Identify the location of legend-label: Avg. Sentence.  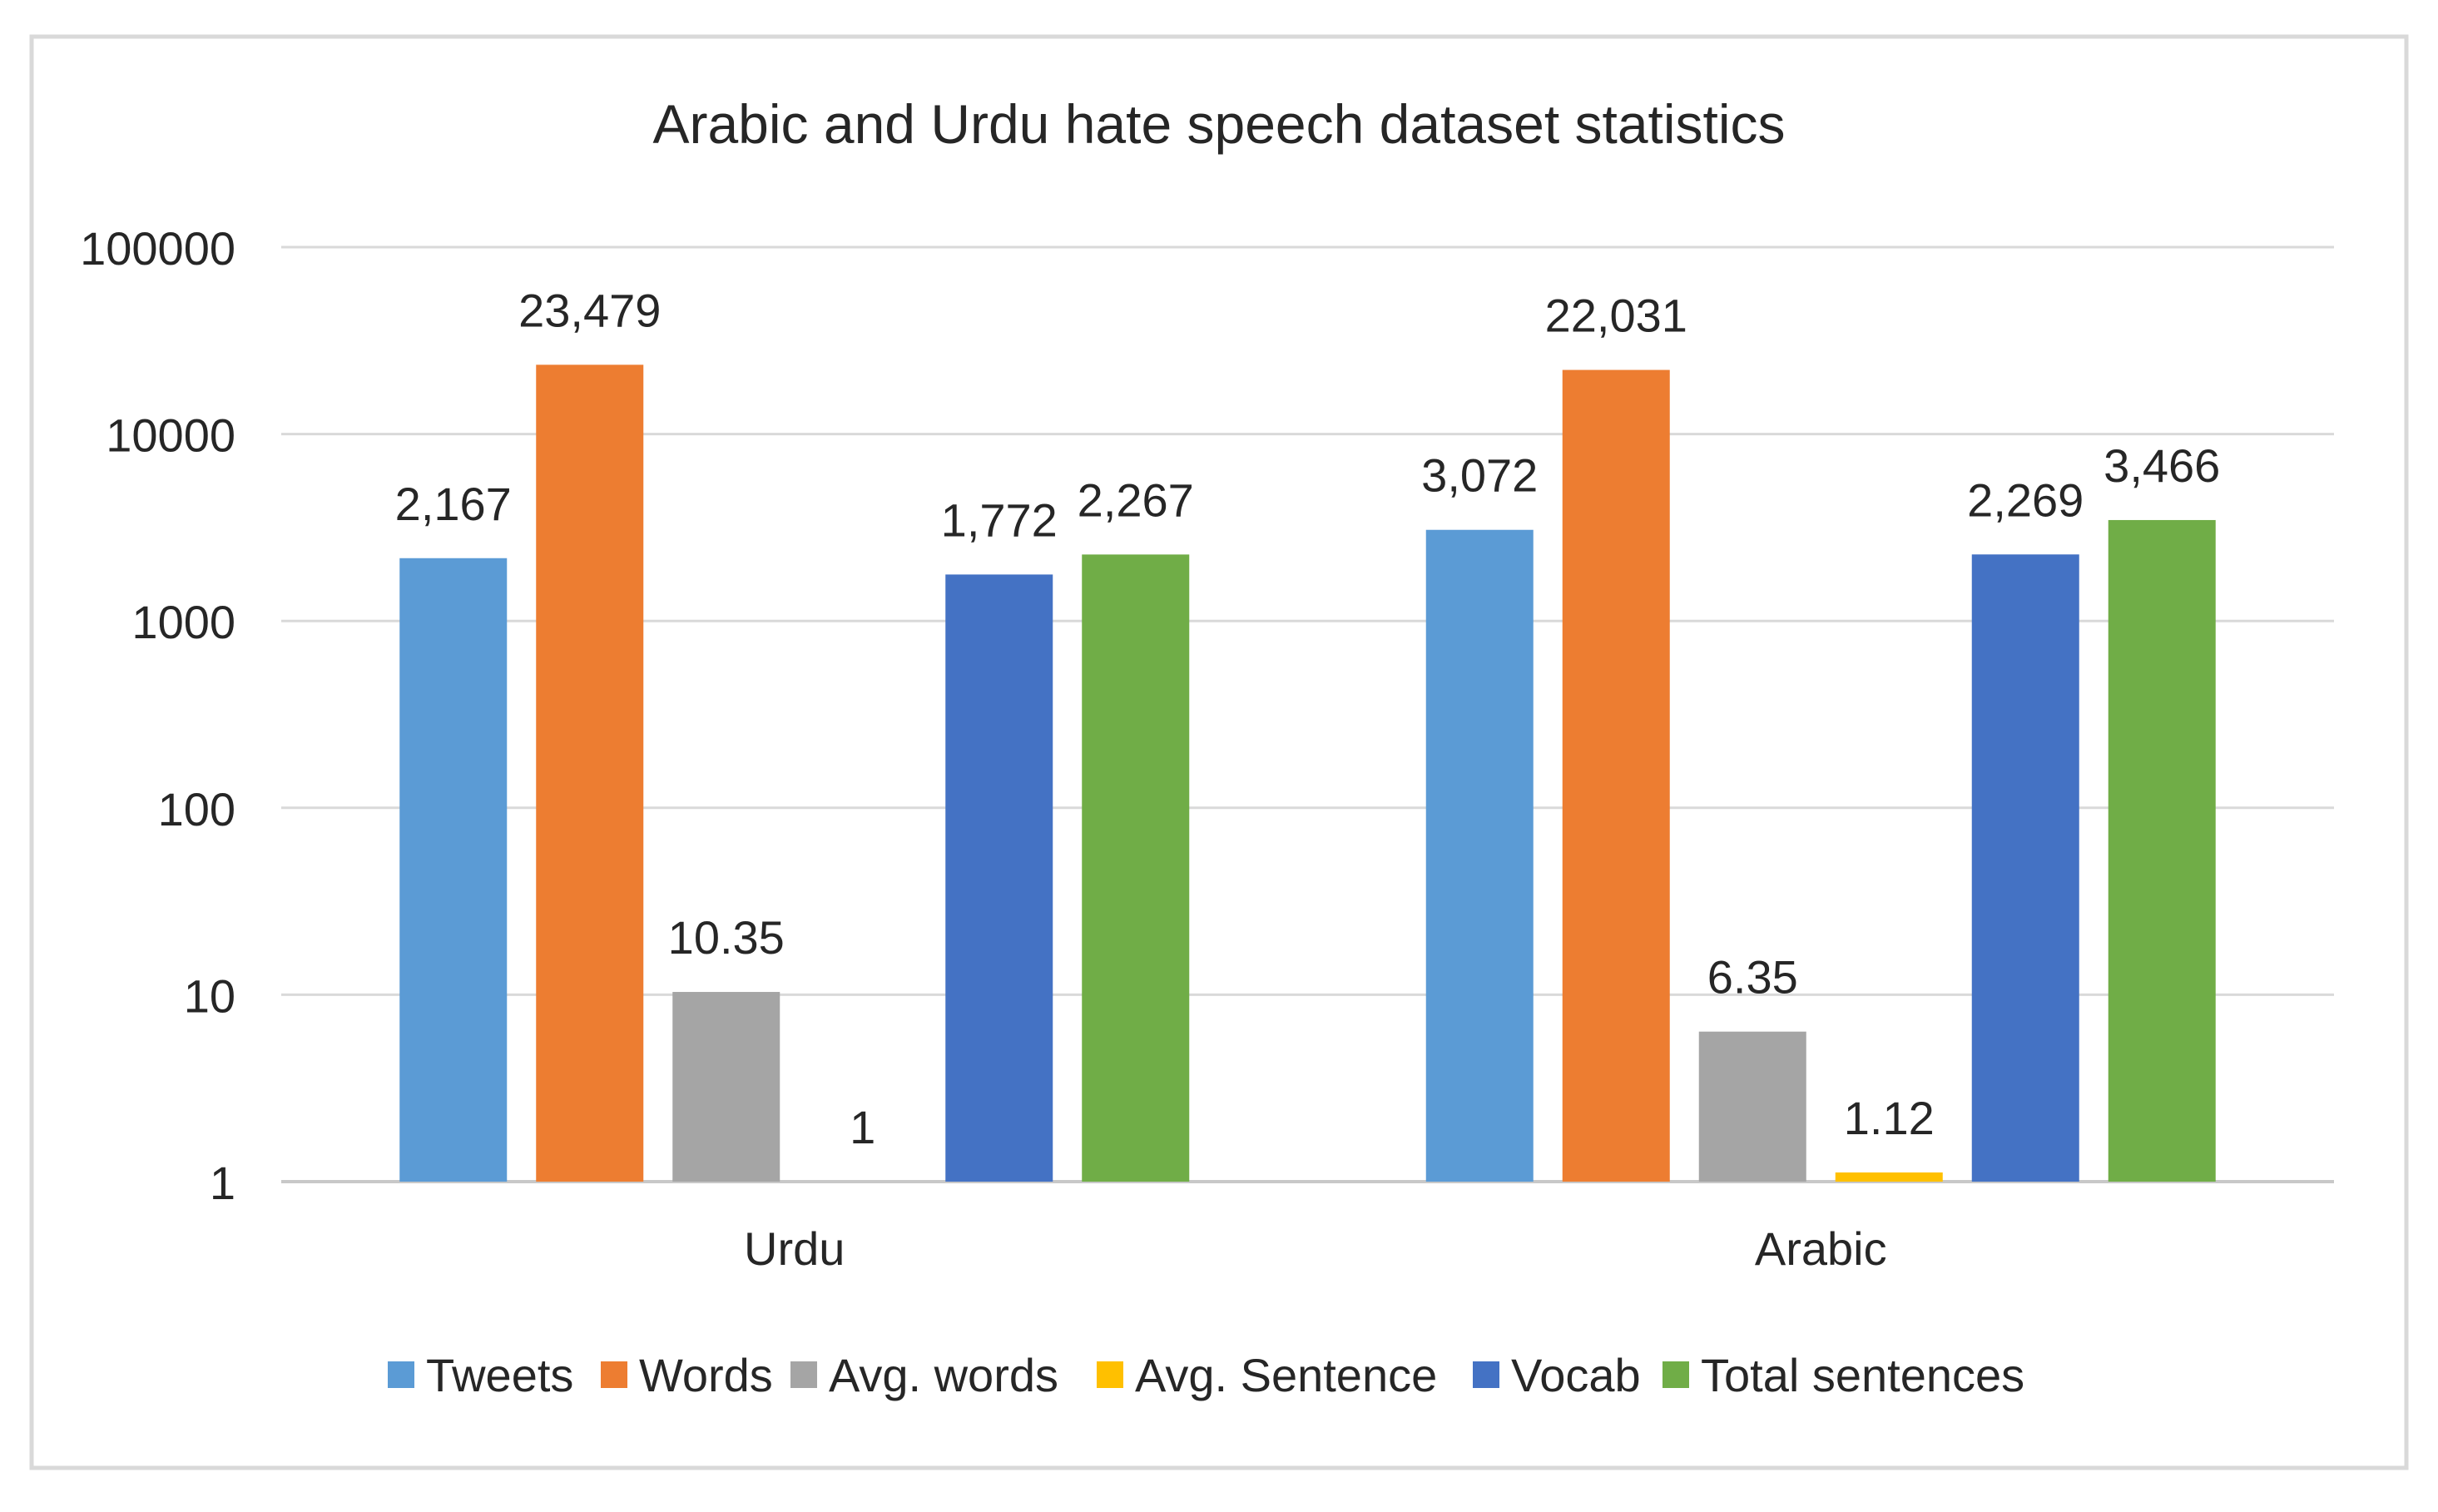
(1286, 1375).